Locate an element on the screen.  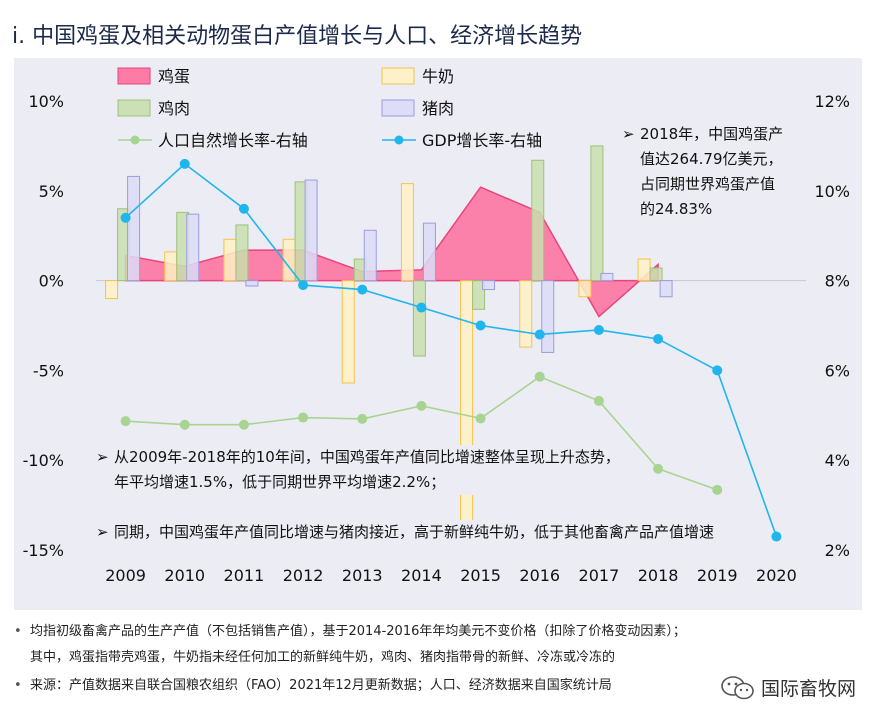
legend-swatch-egg is located at coordinates (134, 76).